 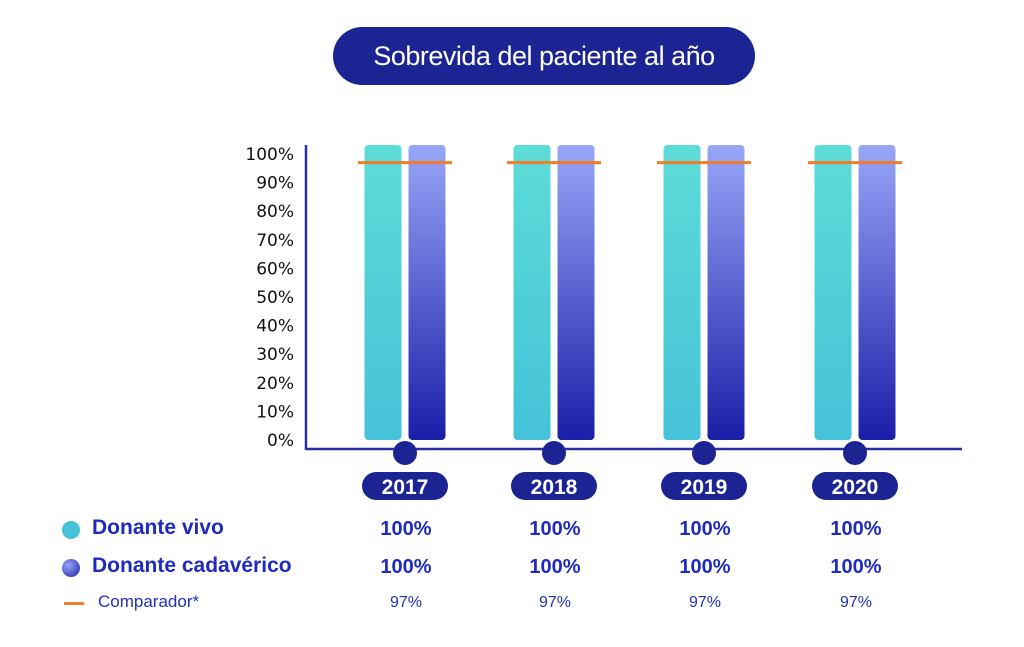 What do you see at coordinates (275, 212) in the screenshot?
I see `y-tick-label: 80%` at bounding box center [275, 212].